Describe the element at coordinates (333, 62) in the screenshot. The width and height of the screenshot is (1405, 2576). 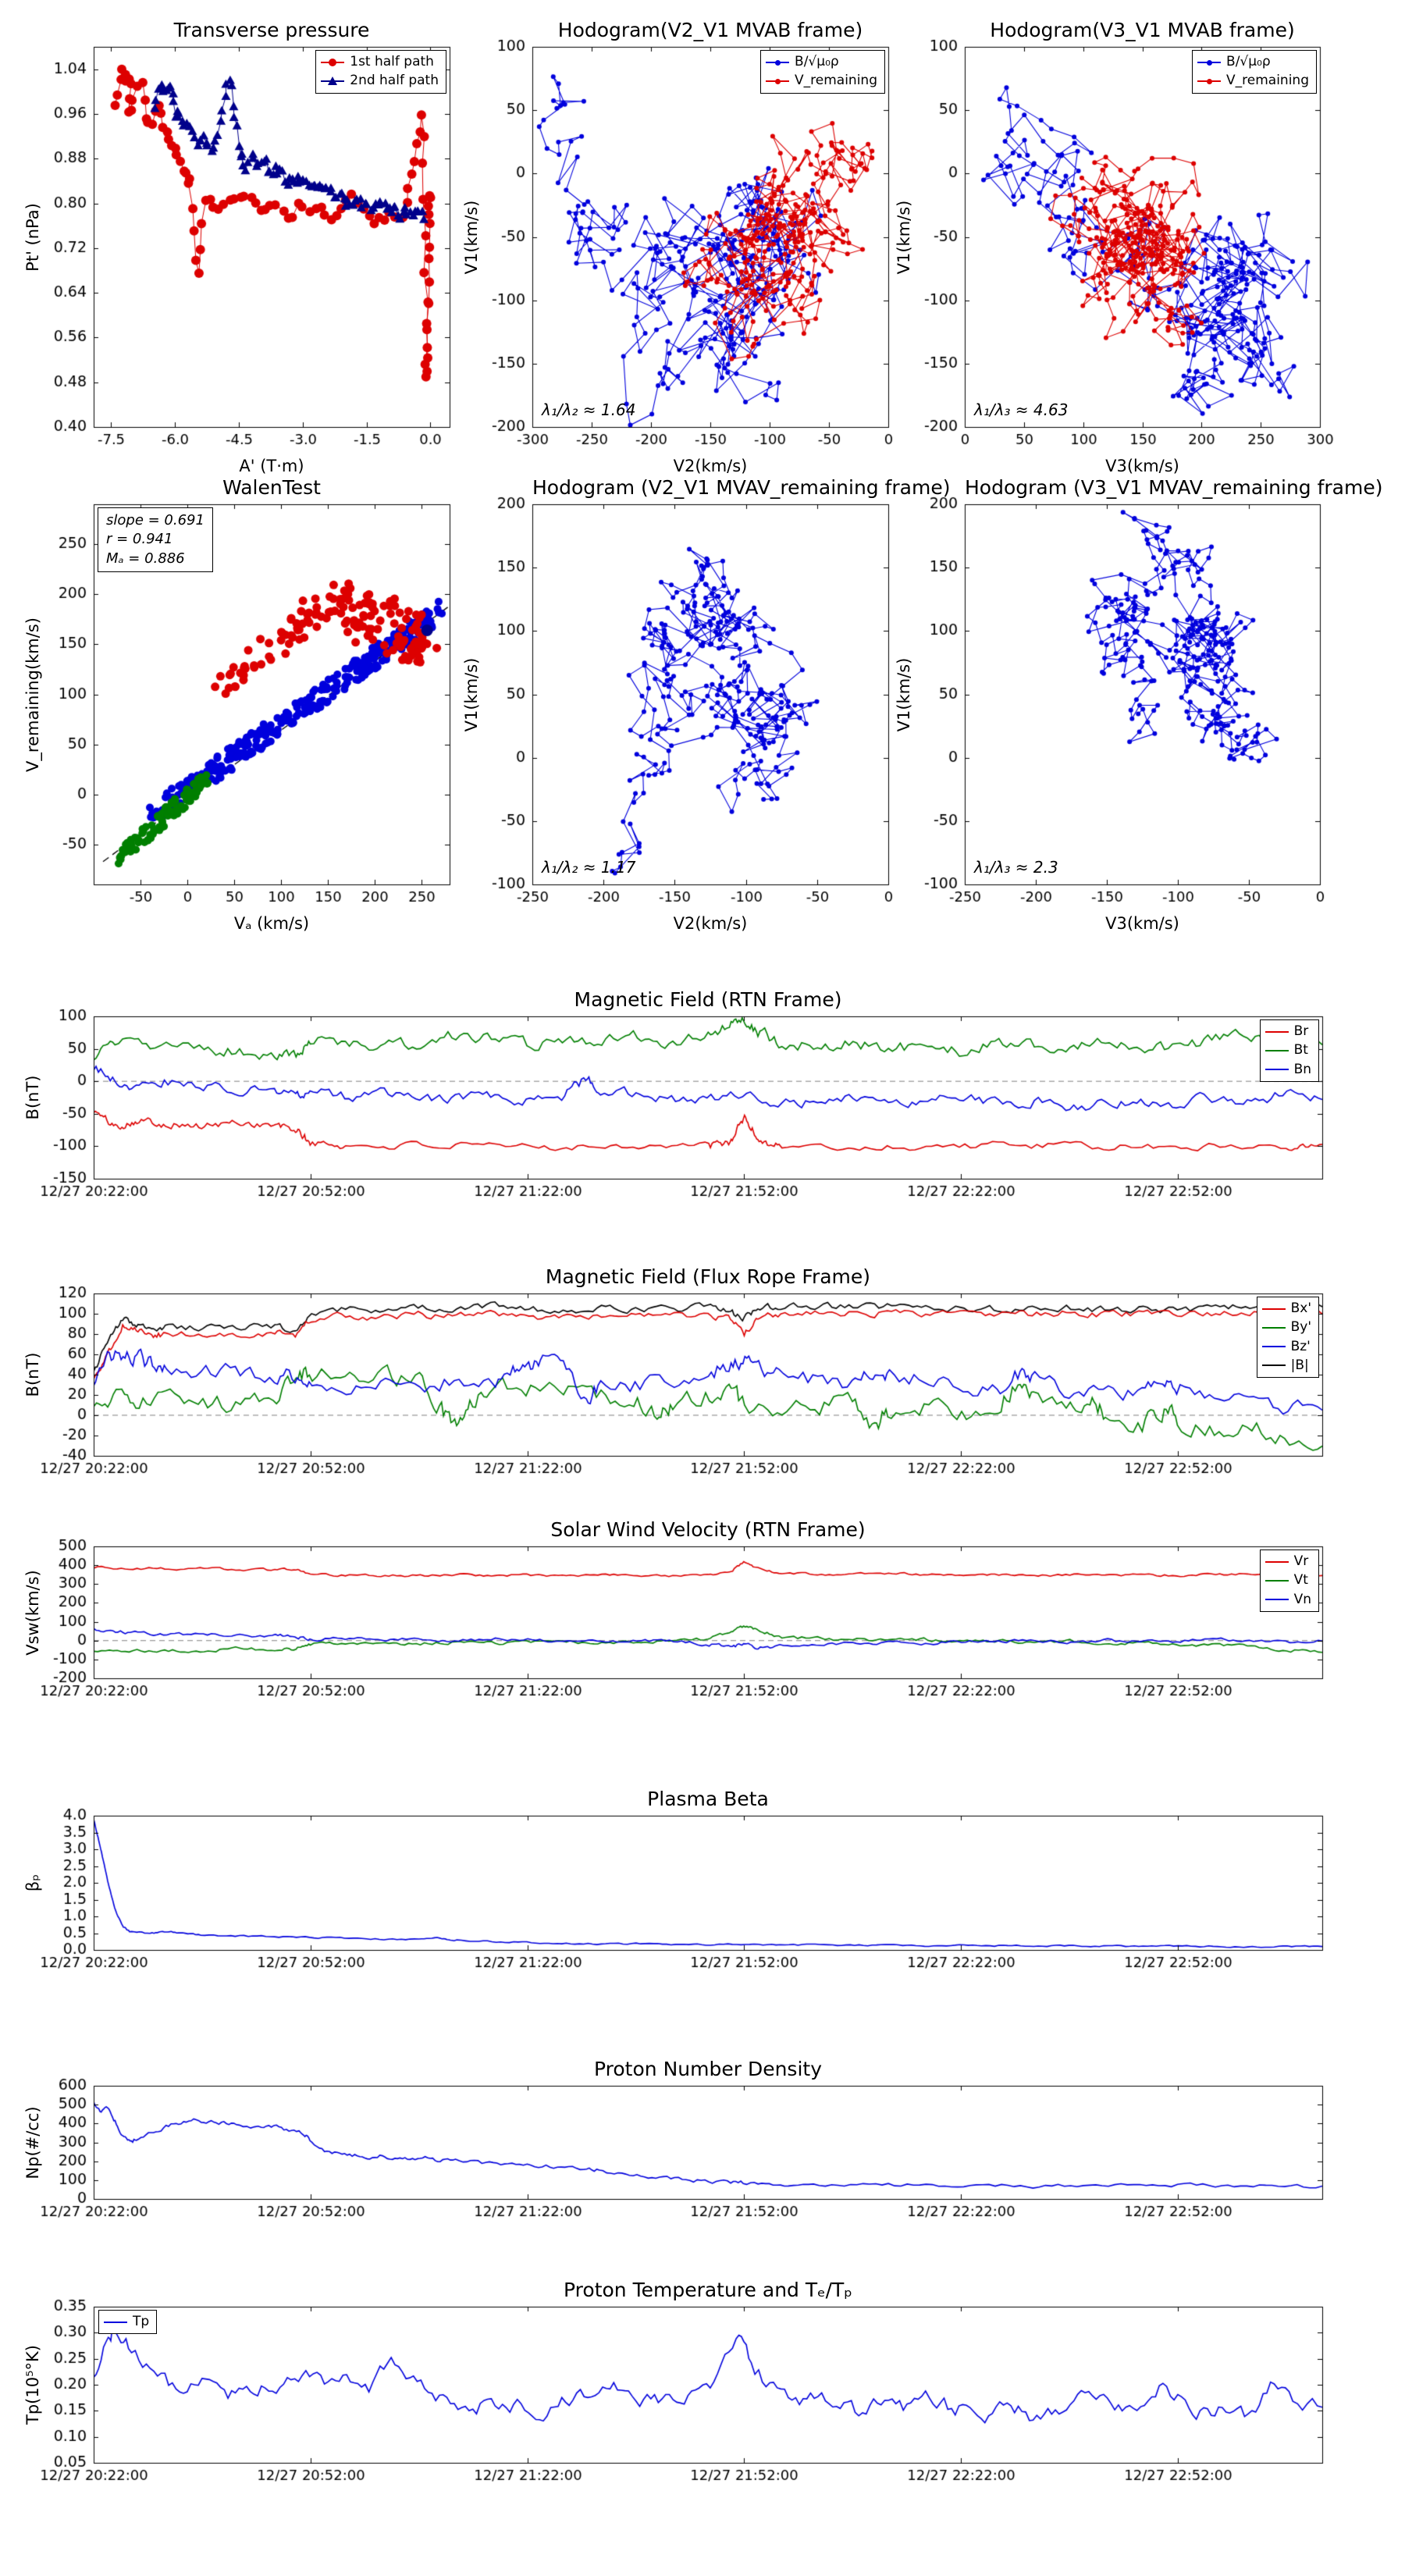
I see `red-circle-marker-icon` at that location.